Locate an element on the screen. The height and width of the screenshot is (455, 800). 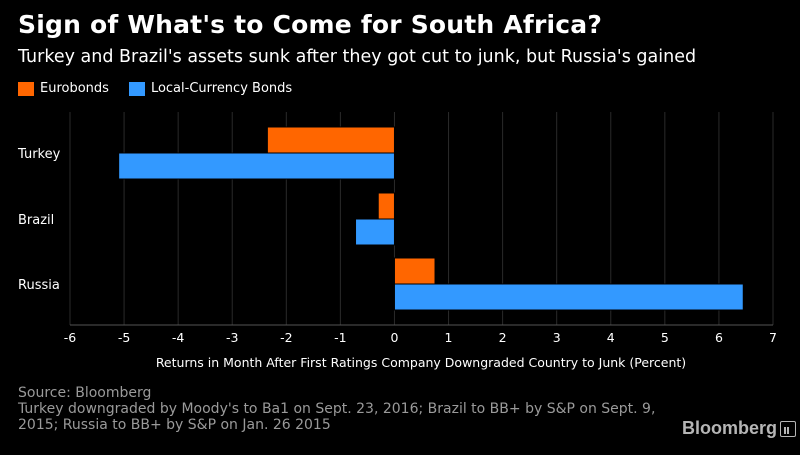
x-tick-label: -3 is located at coordinates (232, 337).